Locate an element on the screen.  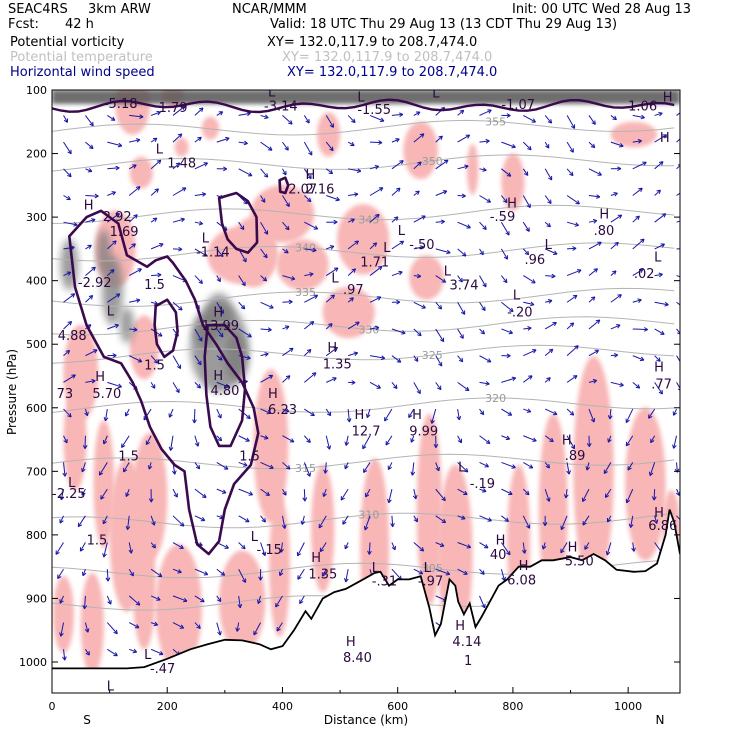
pv-value-34: .89 is located at coordinates (575, 456).